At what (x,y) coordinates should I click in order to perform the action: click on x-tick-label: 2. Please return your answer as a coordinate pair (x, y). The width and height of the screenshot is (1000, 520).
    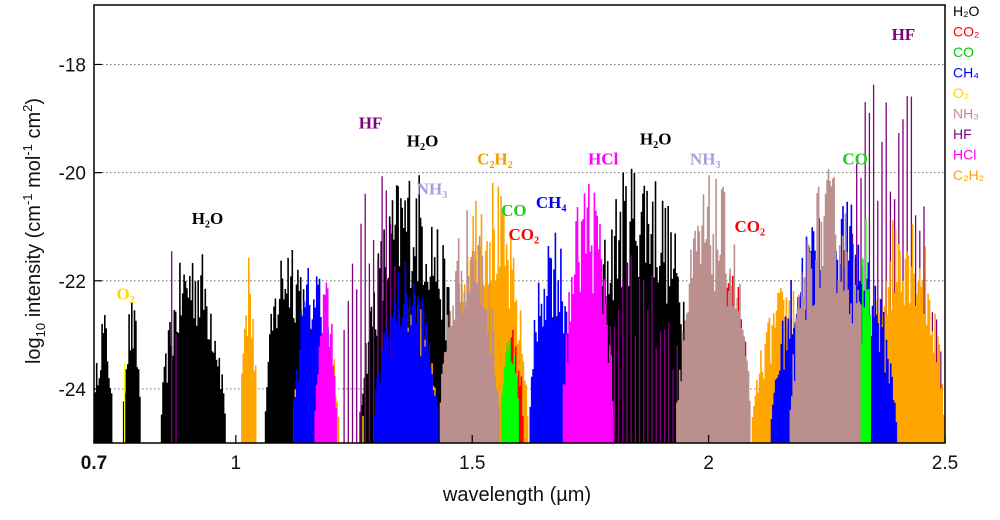
    Looking at the image, I should click on (708, 463).